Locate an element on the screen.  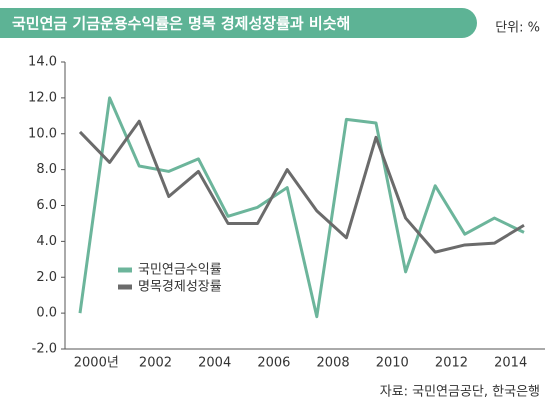
y-tick-label: 10.0 is located at coordinates (42, 133).